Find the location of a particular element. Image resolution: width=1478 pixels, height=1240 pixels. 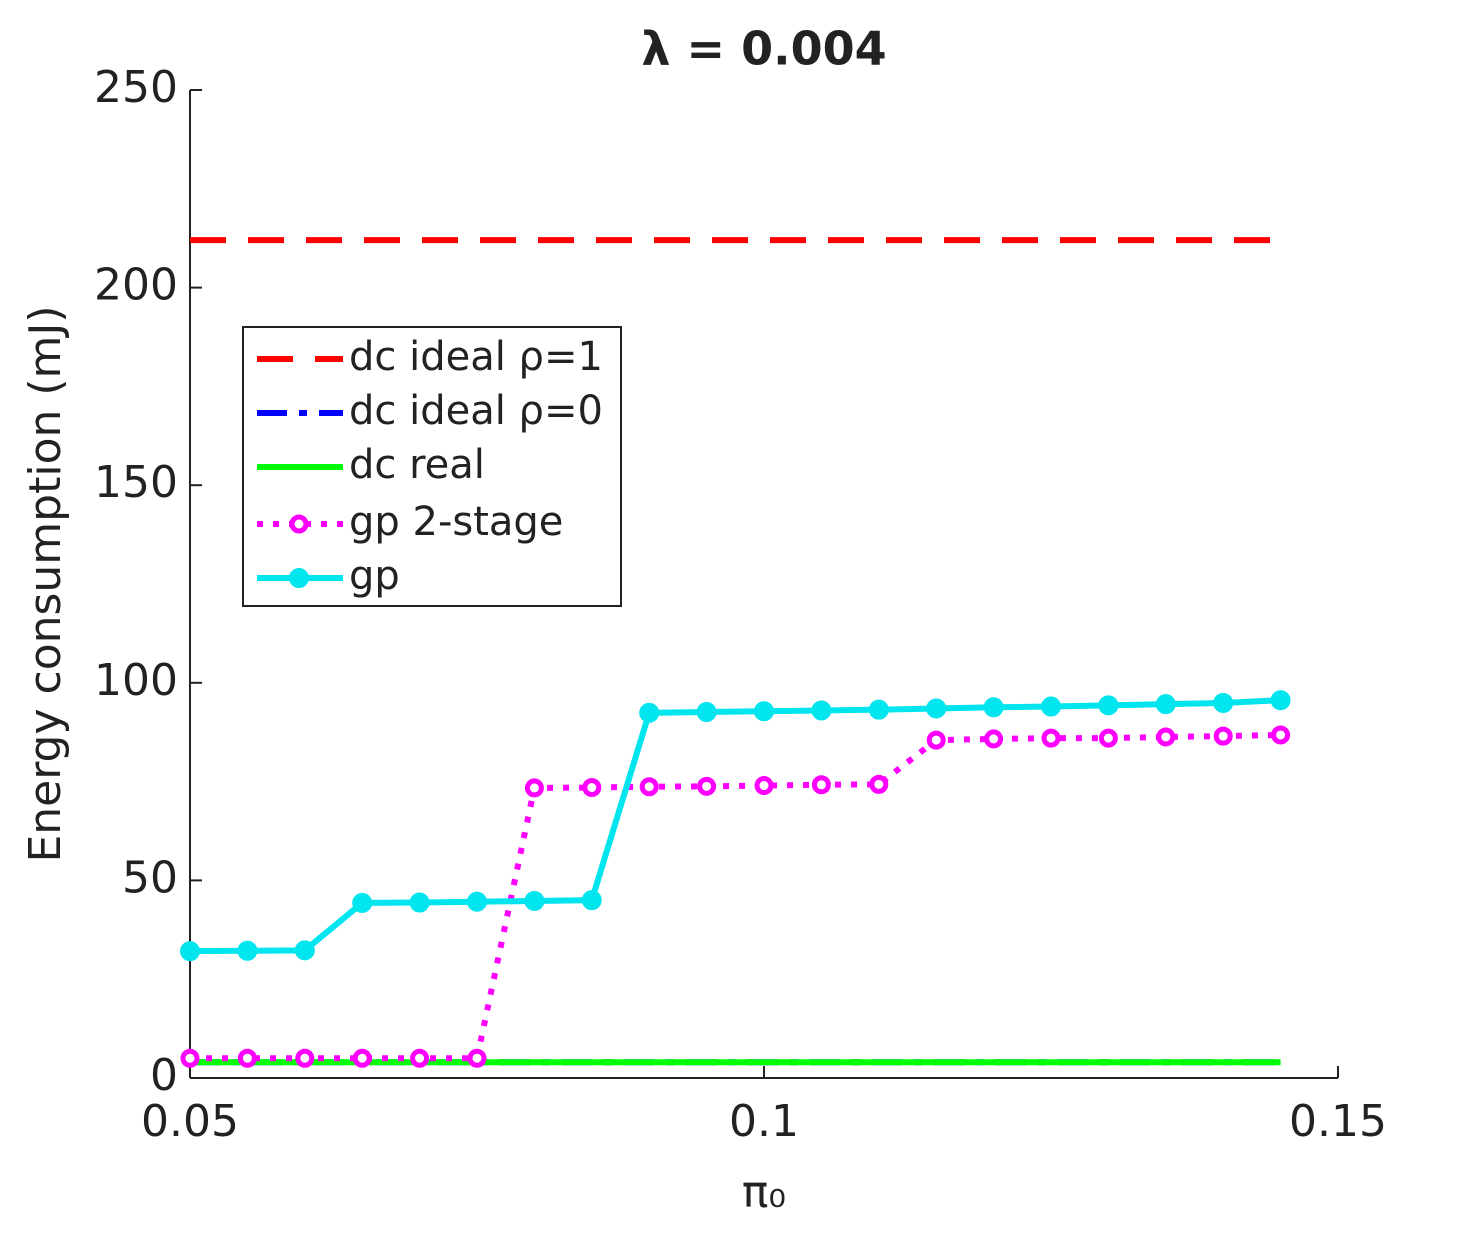

x-tick-label: 0.1 is located at coordinates (764, 1121).